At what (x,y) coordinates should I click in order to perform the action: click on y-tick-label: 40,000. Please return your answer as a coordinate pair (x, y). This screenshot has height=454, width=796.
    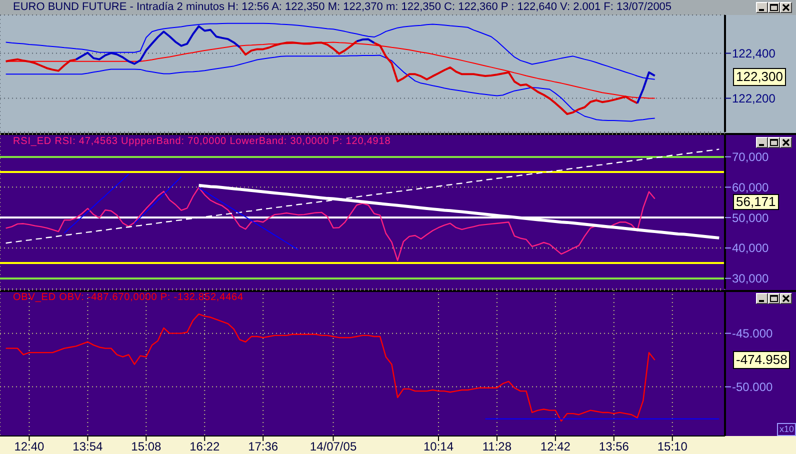
    Looking at the image, I should click on (751, 248).